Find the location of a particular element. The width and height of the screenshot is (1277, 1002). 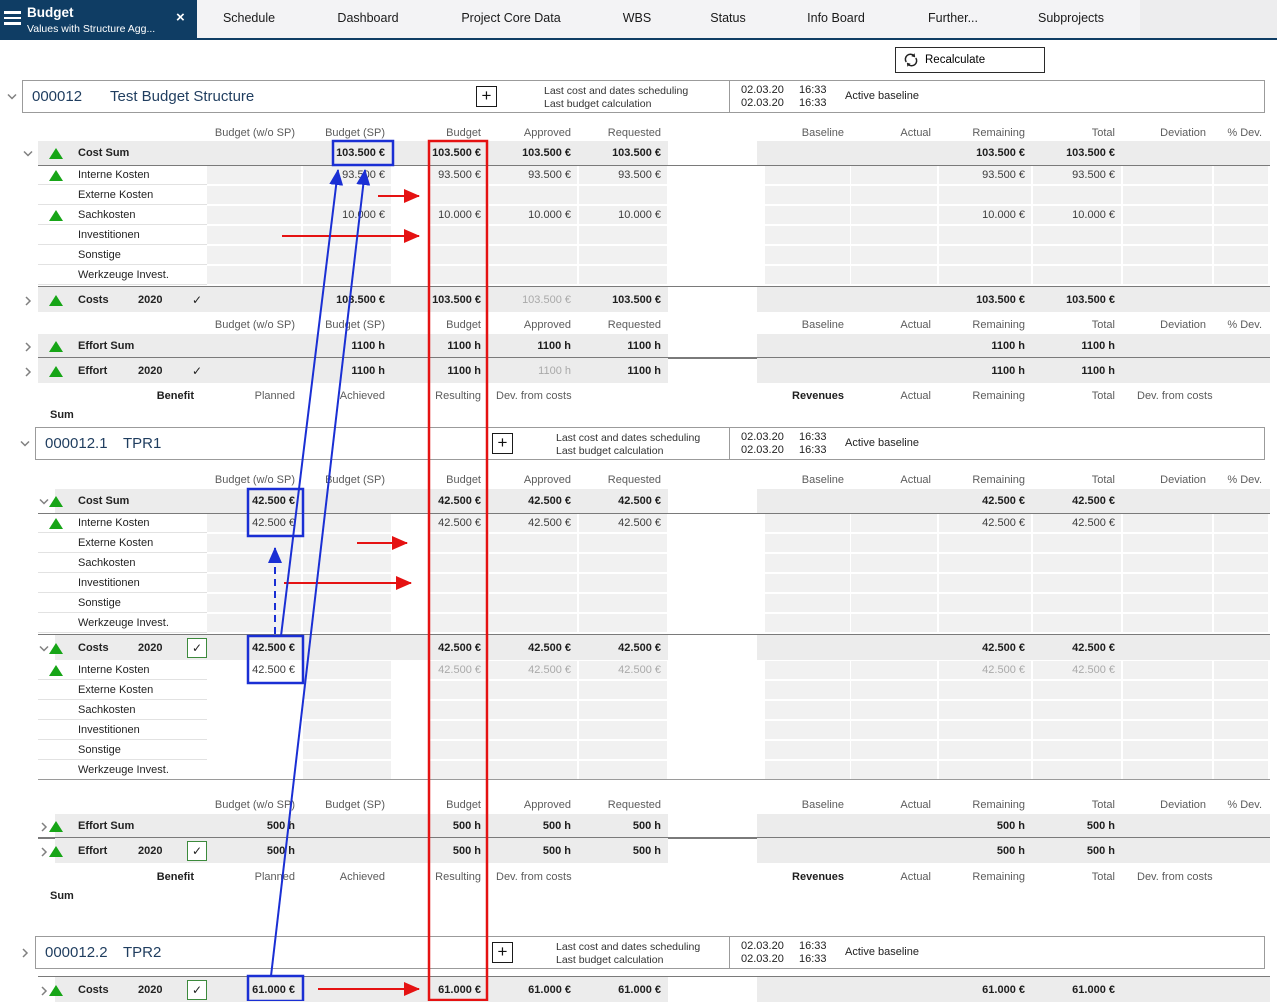

cell-tot: 61.000 € is located at coordinates (1093, 989).